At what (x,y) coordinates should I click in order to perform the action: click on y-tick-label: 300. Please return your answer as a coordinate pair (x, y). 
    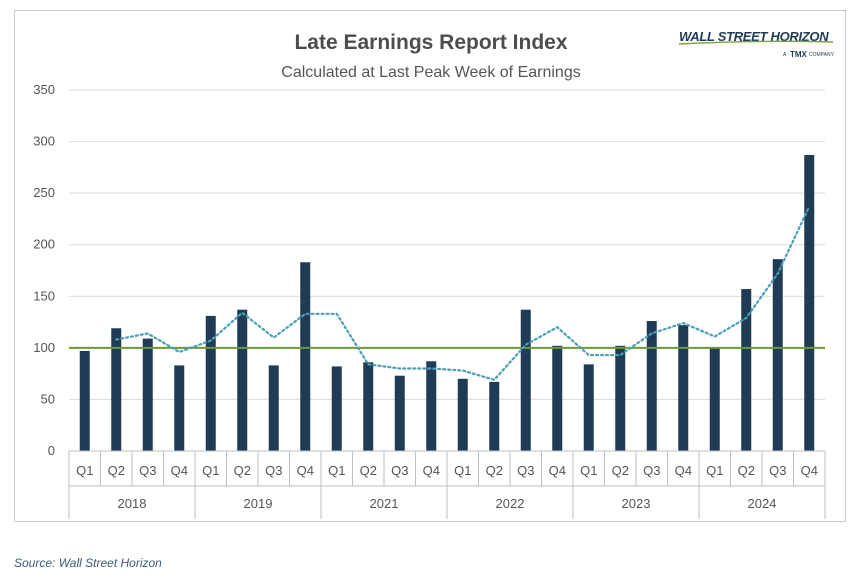
    Looking at the image, I should click on (44, 141).